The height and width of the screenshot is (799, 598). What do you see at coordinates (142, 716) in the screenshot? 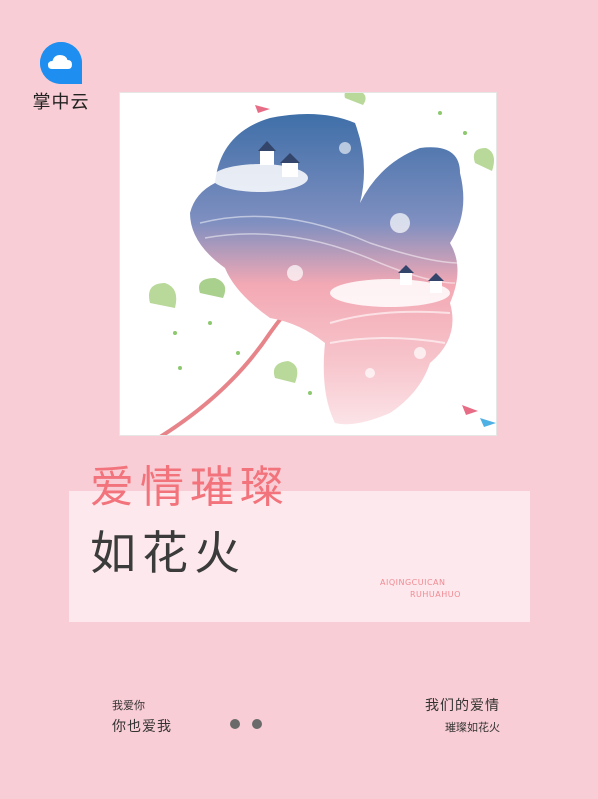
I see `footer-left-text: 我爱你 你也爱我` at bounding box center [142, 716].